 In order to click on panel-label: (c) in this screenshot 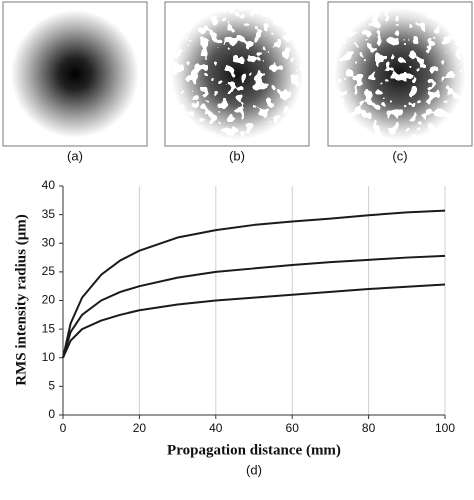, I will do `click(399, 155)`.